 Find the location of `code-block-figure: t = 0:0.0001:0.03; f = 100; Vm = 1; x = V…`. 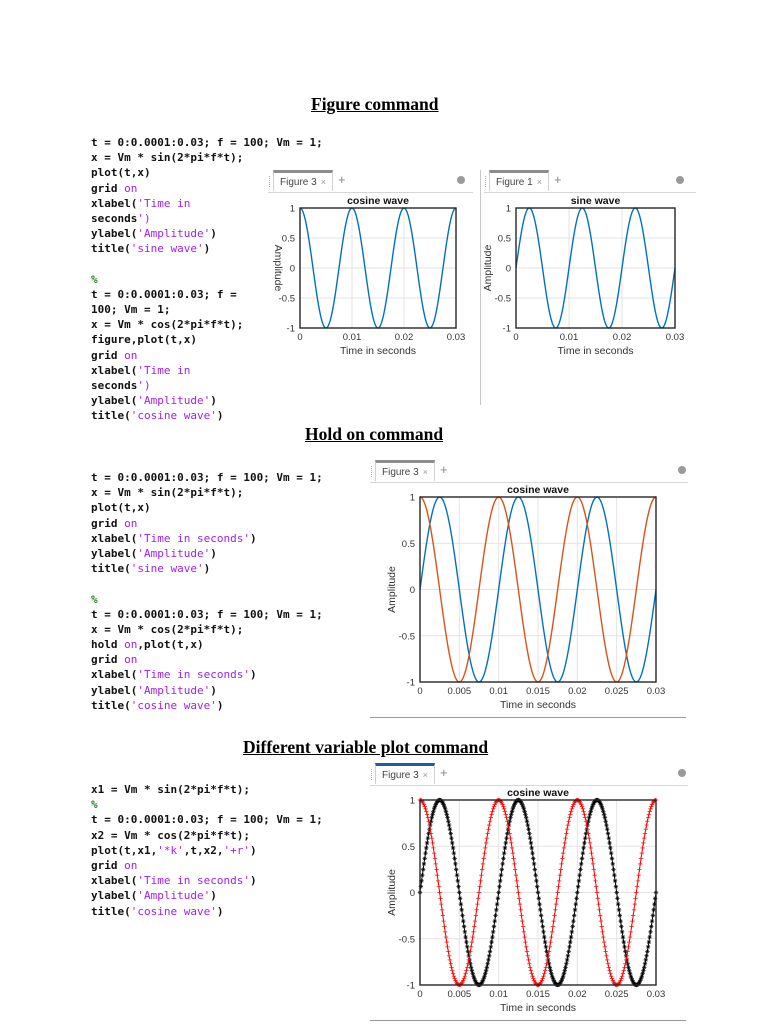

code-block-figure: t = 0:0.0001:0.03; f = 100; Vm = 1; x = V… is located at coordinates (207, 279).